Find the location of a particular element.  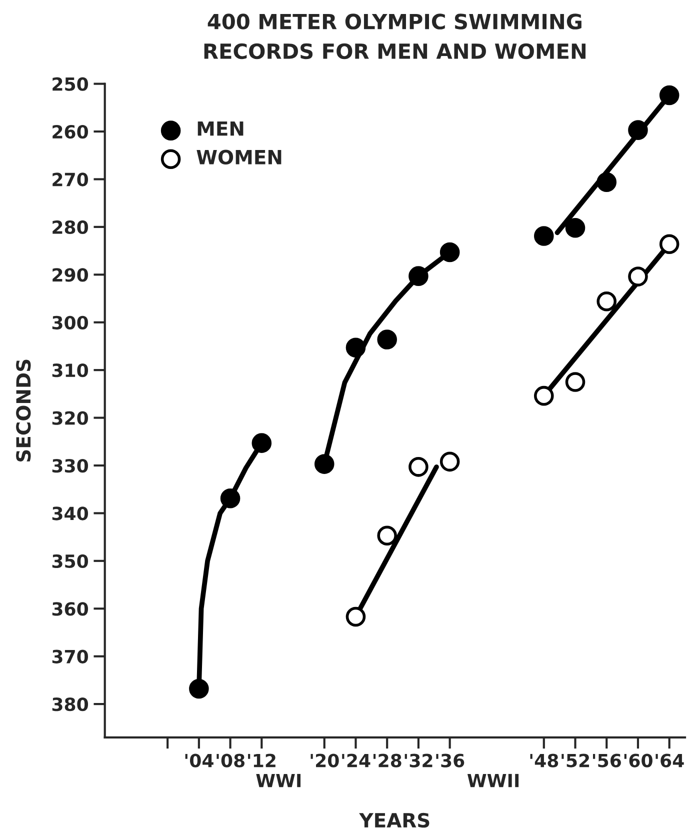

x-tick-label: '36 is located at coordinates (450, 761).